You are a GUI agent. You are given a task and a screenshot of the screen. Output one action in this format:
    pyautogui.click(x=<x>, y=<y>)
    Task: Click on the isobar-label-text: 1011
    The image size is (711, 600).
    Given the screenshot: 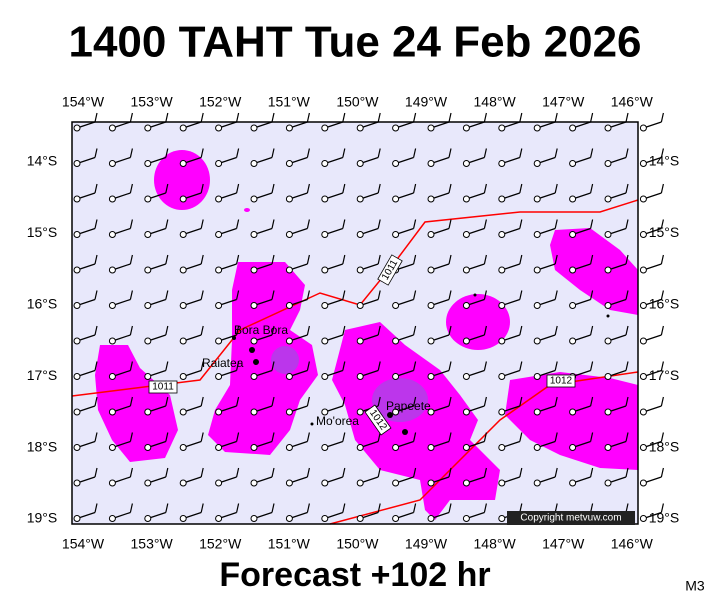 What is the action you would take?
    pyautogui.click(x=163, y=387)
    